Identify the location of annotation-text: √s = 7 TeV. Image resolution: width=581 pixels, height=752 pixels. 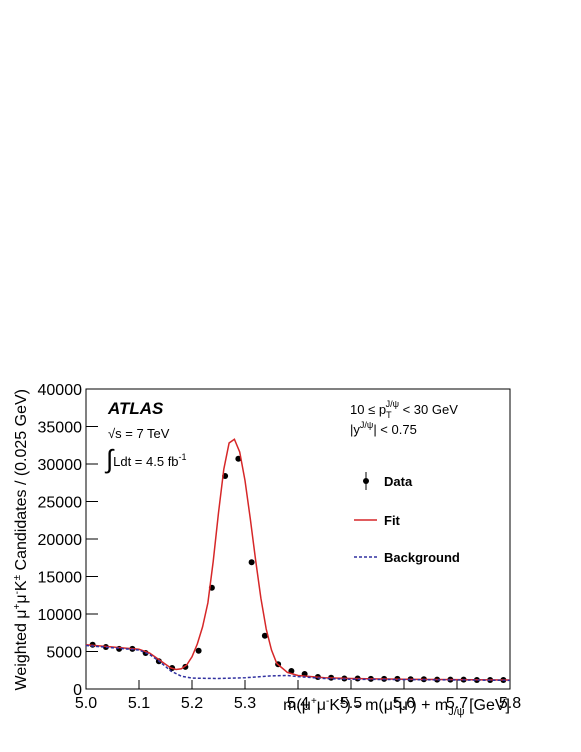
(139, 433).